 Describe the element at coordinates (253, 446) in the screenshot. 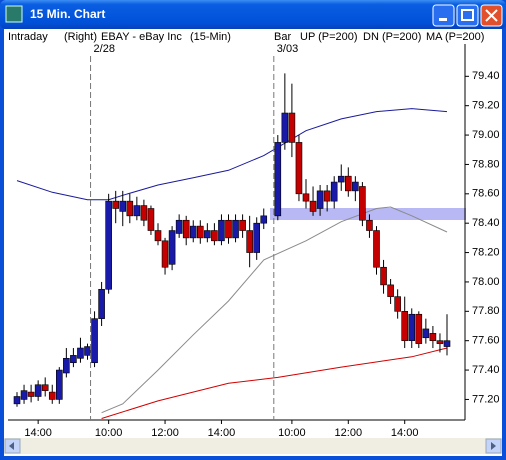

I see `scrollbar-track` at that location.